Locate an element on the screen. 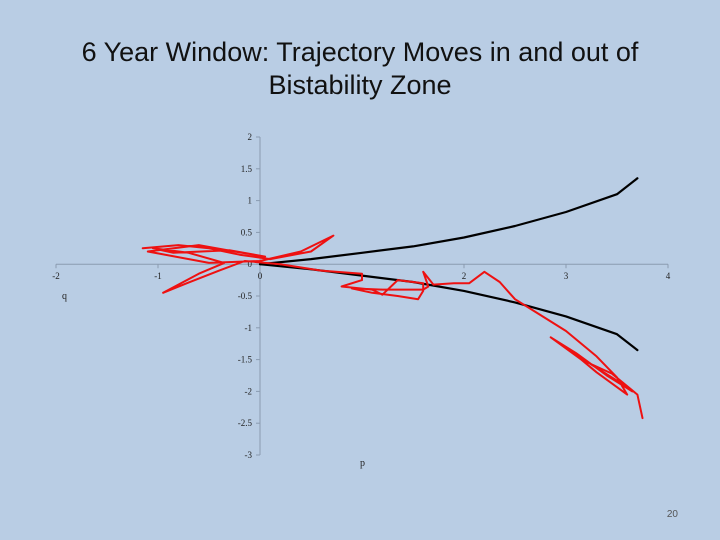  y-tick-label: -0.5 is located at coordinates (245, 296).